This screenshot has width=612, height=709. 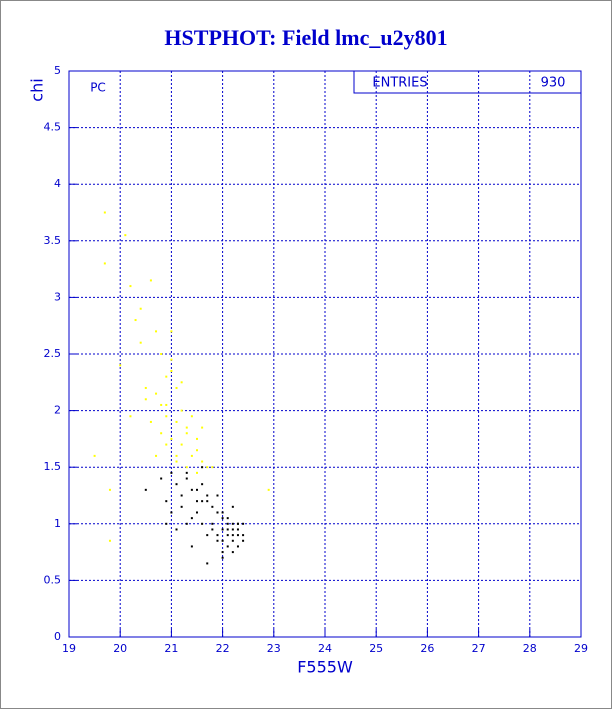 What do you see at coordinates (57, 410) in the screenshot?
I see `y-tick-label: 2` at bounding box center [57, 410].